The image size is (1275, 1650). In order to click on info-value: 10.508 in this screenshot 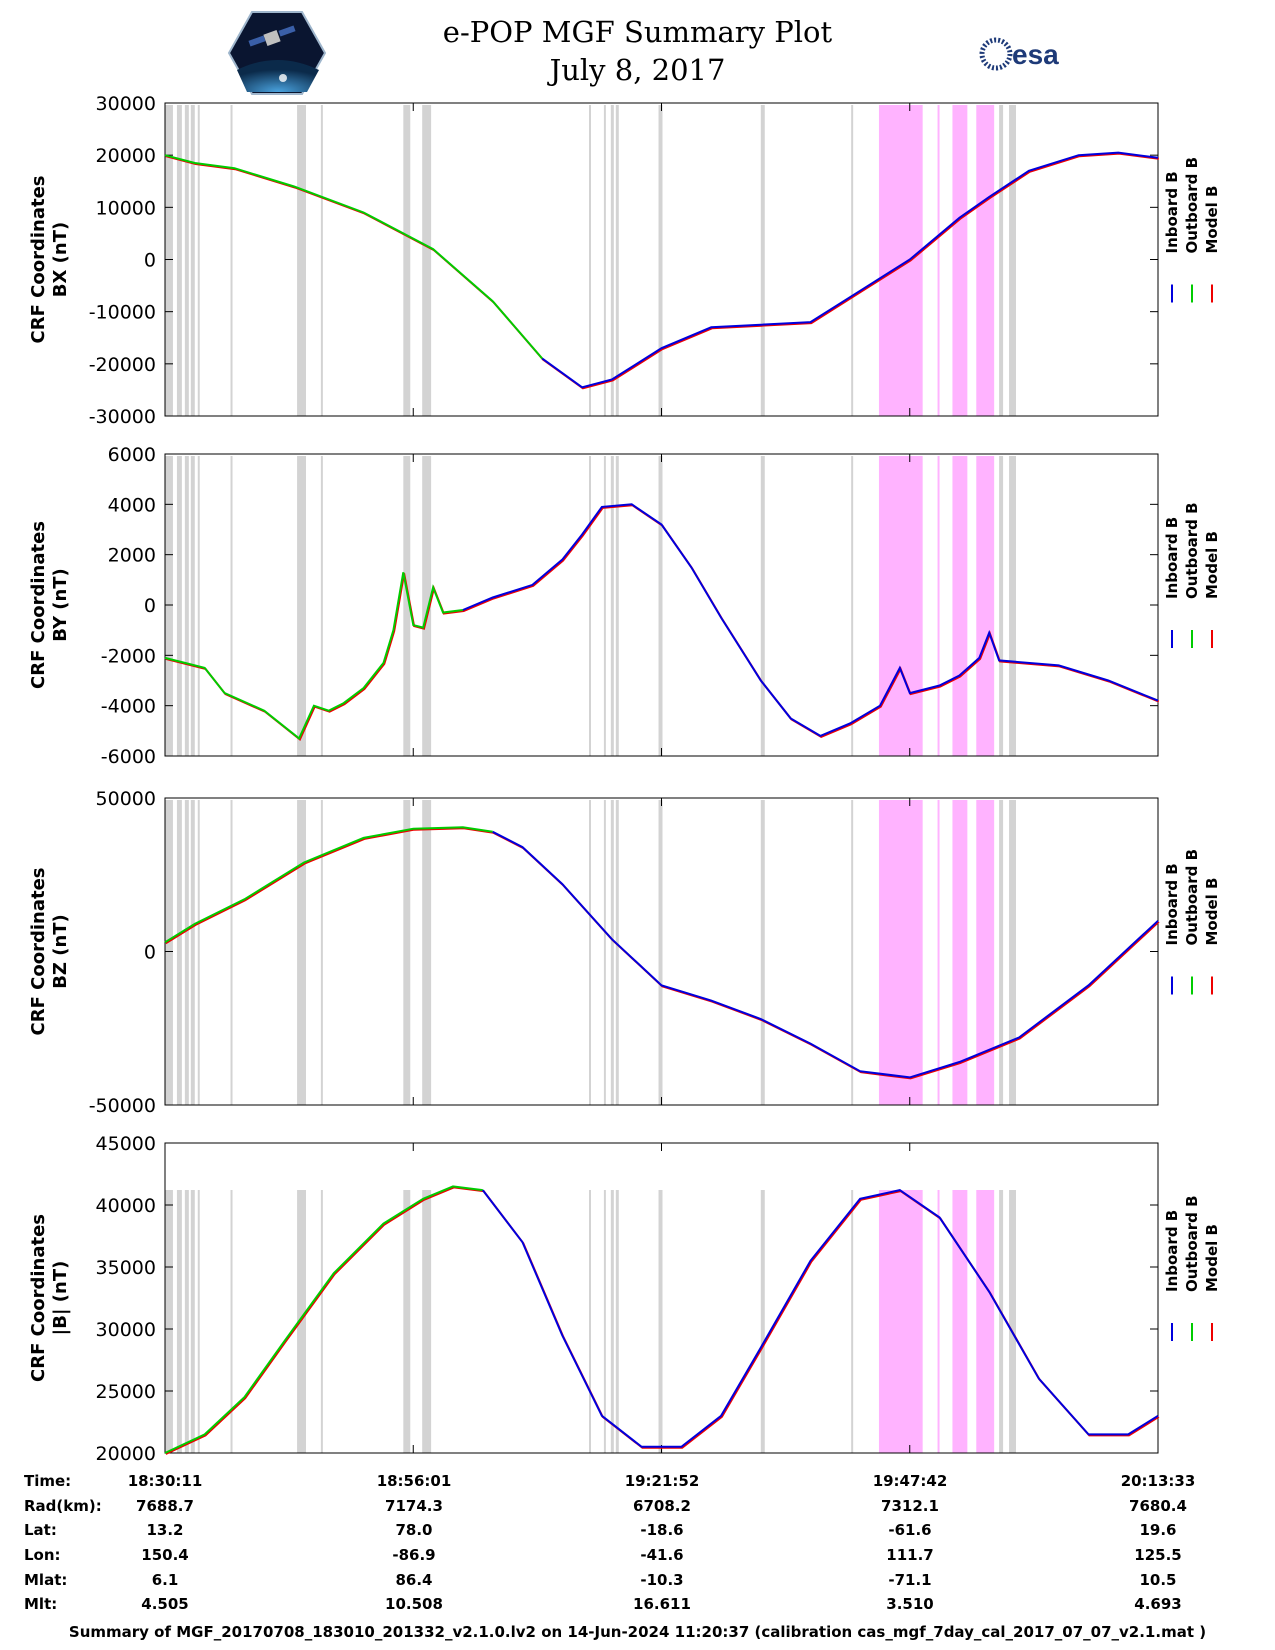, I will do `click(414, 1604)`.